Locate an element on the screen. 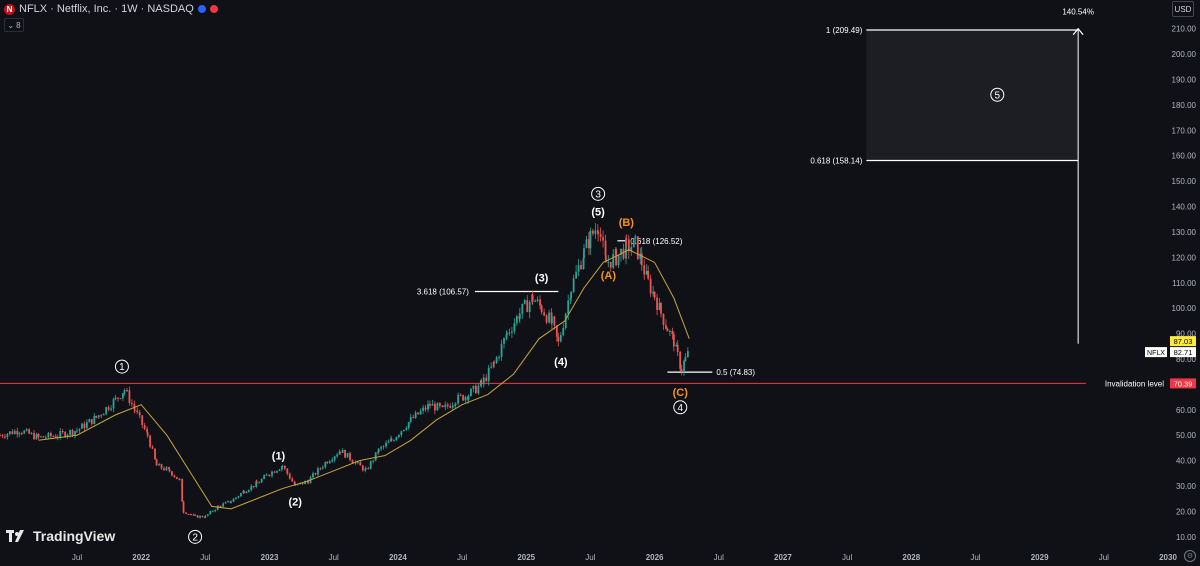 Image resolution: width=1200 pixels, height=566 pixels. wave-label: (2) is located at coordinates (295, 502).